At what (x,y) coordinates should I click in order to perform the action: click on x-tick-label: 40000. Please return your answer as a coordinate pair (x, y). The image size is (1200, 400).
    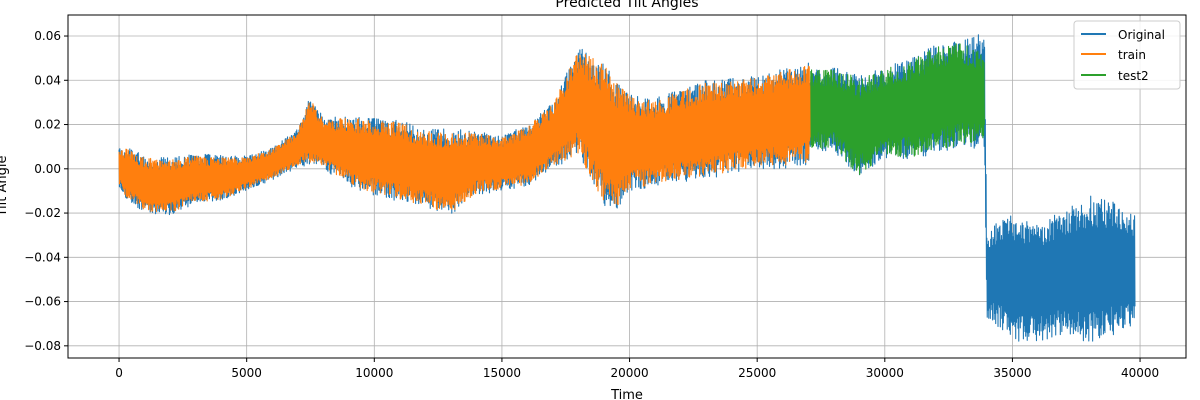
    Looking at the image, I should click on (1140, 373).